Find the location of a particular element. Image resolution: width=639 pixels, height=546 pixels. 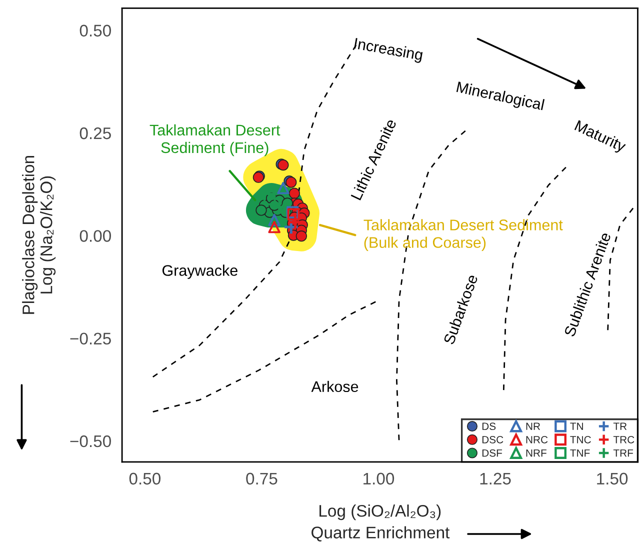

legend-label: NRF is located at coordinates (536, 453).